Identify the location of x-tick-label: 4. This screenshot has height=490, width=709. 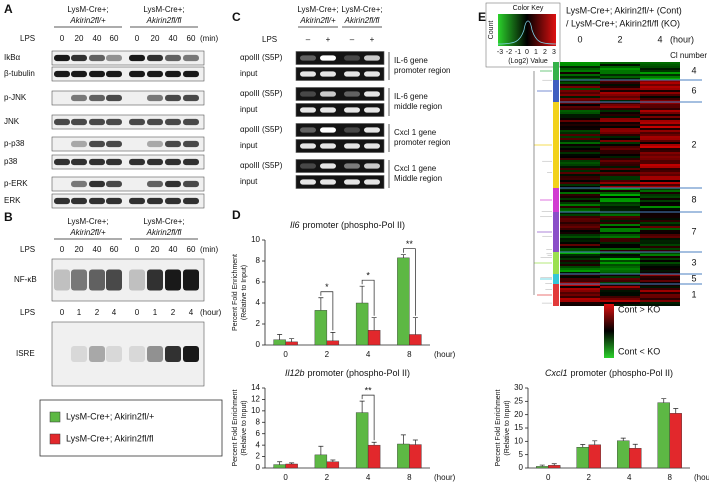
(368, 477).